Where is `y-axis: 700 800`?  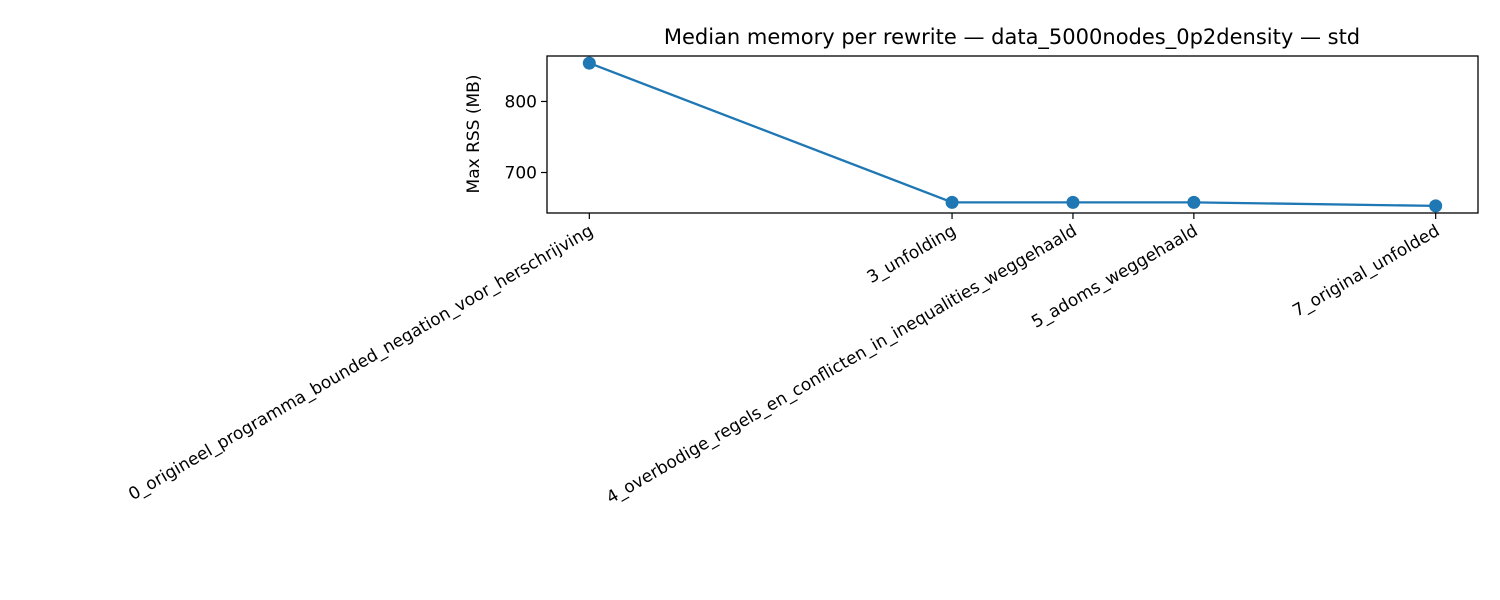
y-axis: 700 800 is located at coordinates (526, 138).